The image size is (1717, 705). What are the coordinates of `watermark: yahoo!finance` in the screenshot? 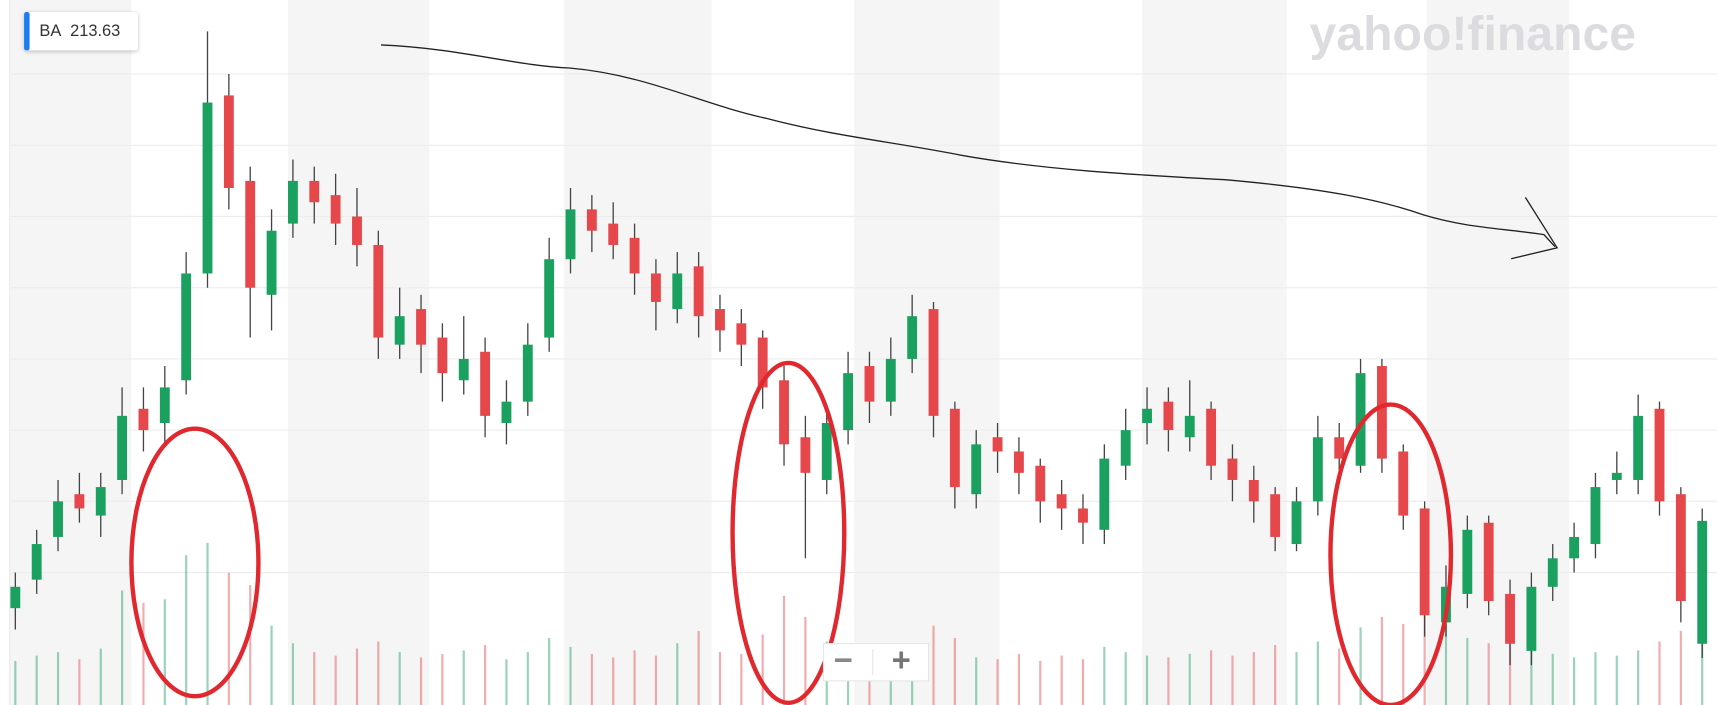 It's located at (1473, 34).